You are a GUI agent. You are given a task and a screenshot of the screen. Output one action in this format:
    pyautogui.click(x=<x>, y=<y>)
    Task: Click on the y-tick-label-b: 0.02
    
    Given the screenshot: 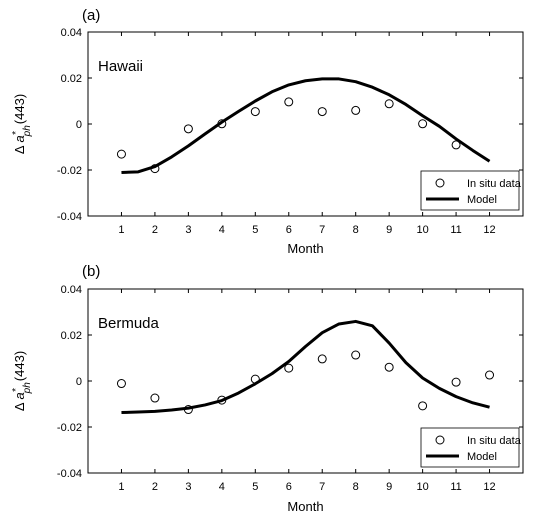 What is the action you would take?
    pyautogui.click(x=71, y=336)
    